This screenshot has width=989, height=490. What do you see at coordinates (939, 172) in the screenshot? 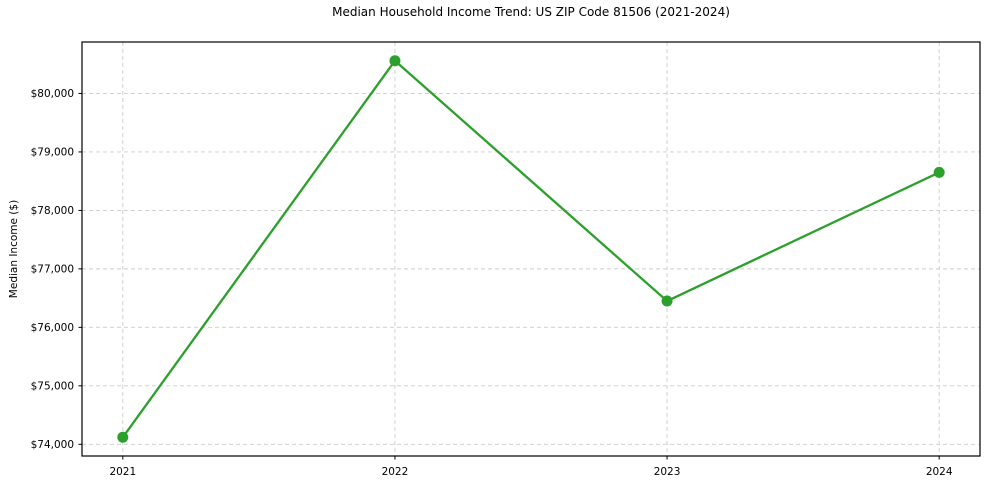
I see `data-point-2024` at bounding box center [939, 172].